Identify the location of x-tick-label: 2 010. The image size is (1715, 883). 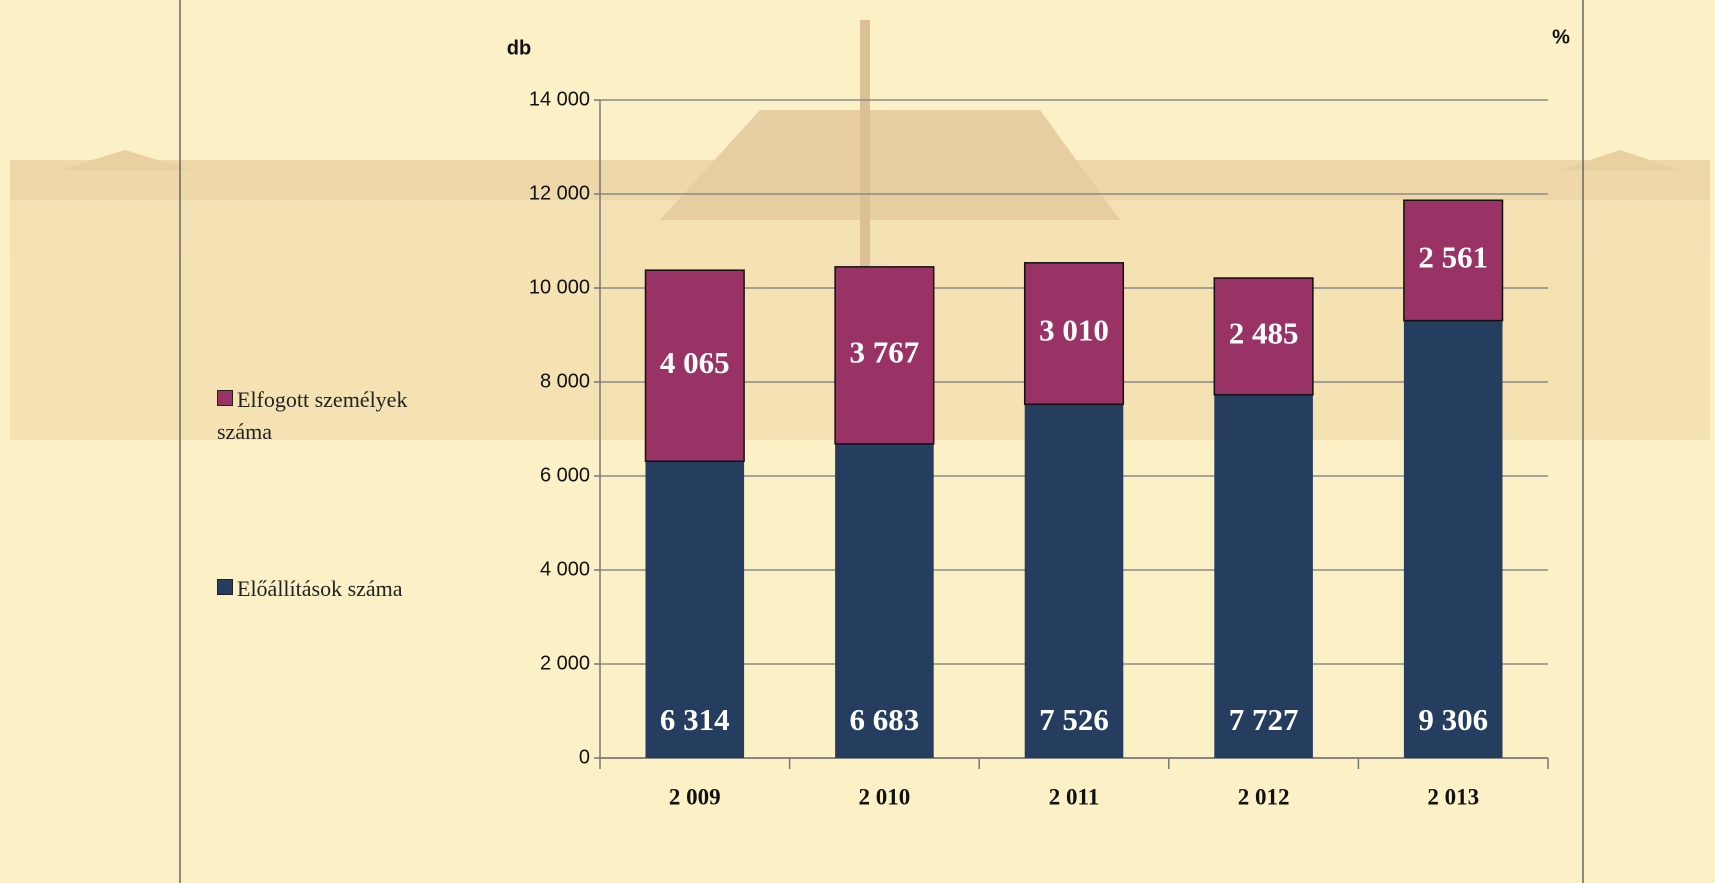
(885, 796).